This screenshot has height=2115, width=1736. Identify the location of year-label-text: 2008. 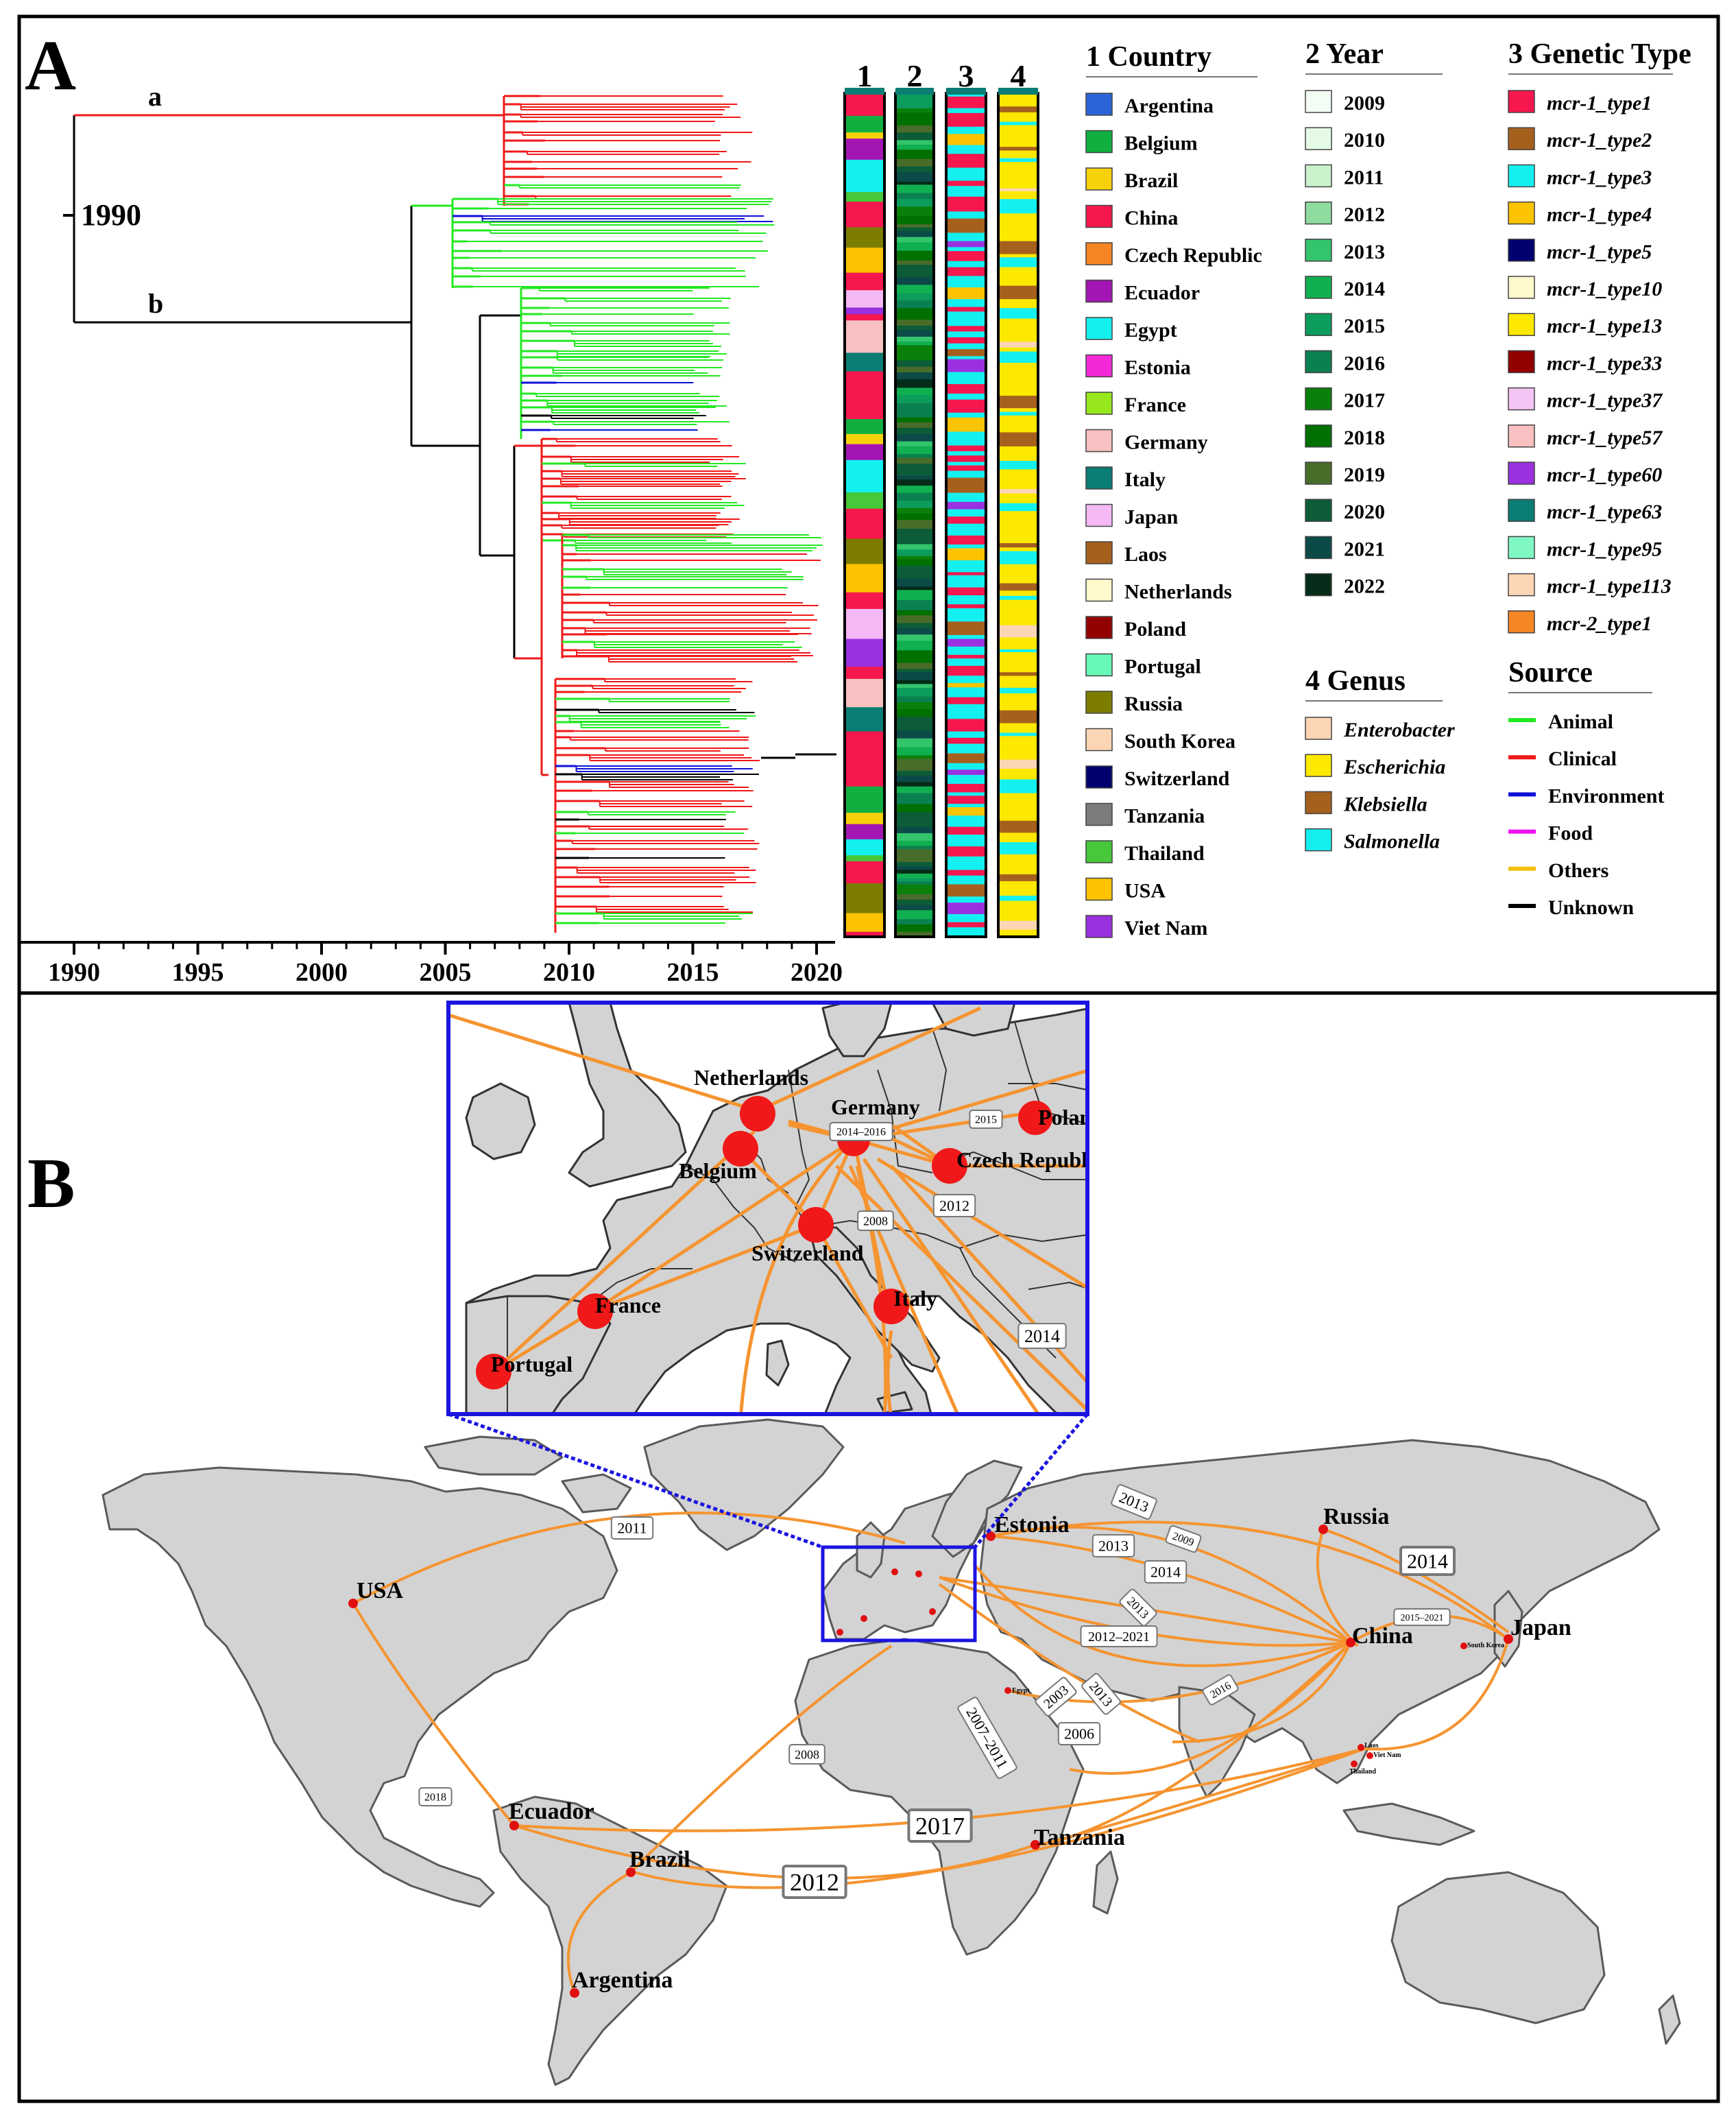
(807, 1754).